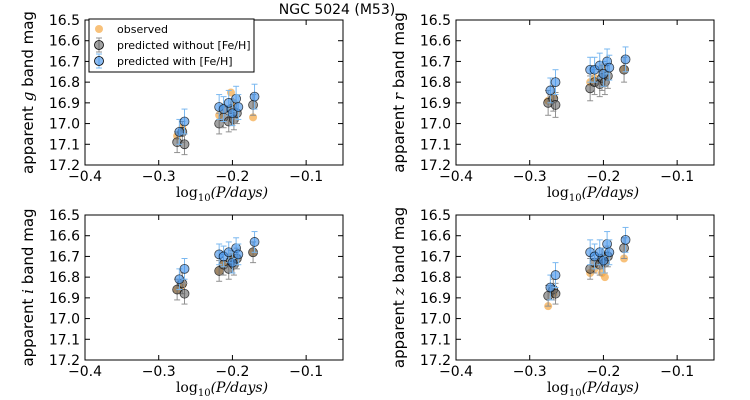 The width and height of the screenshot is (750, 400). I want to click on data-point-observed, so click(604, 277).